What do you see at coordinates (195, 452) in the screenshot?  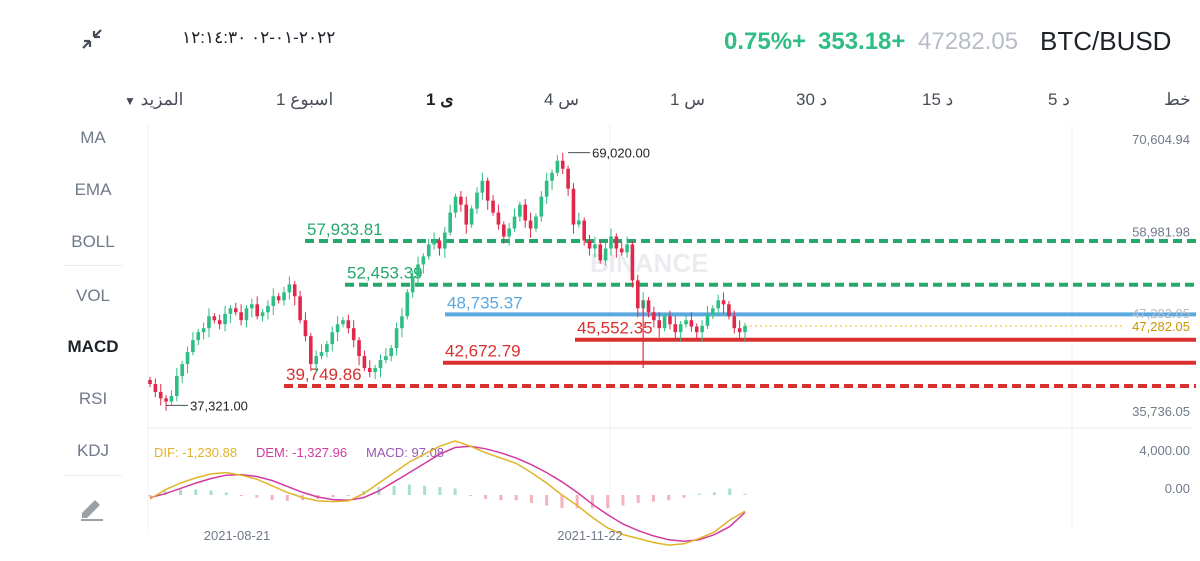 I see `dif-label: DIF: -1,230.88` at bounding box center [195, 452].